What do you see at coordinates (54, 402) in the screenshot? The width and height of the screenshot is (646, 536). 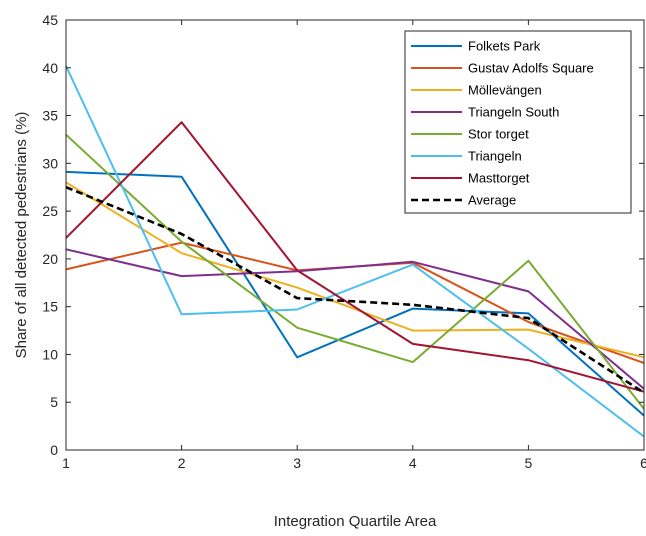 I see `y-tick-label: 5` at bounding box center [54, 402].